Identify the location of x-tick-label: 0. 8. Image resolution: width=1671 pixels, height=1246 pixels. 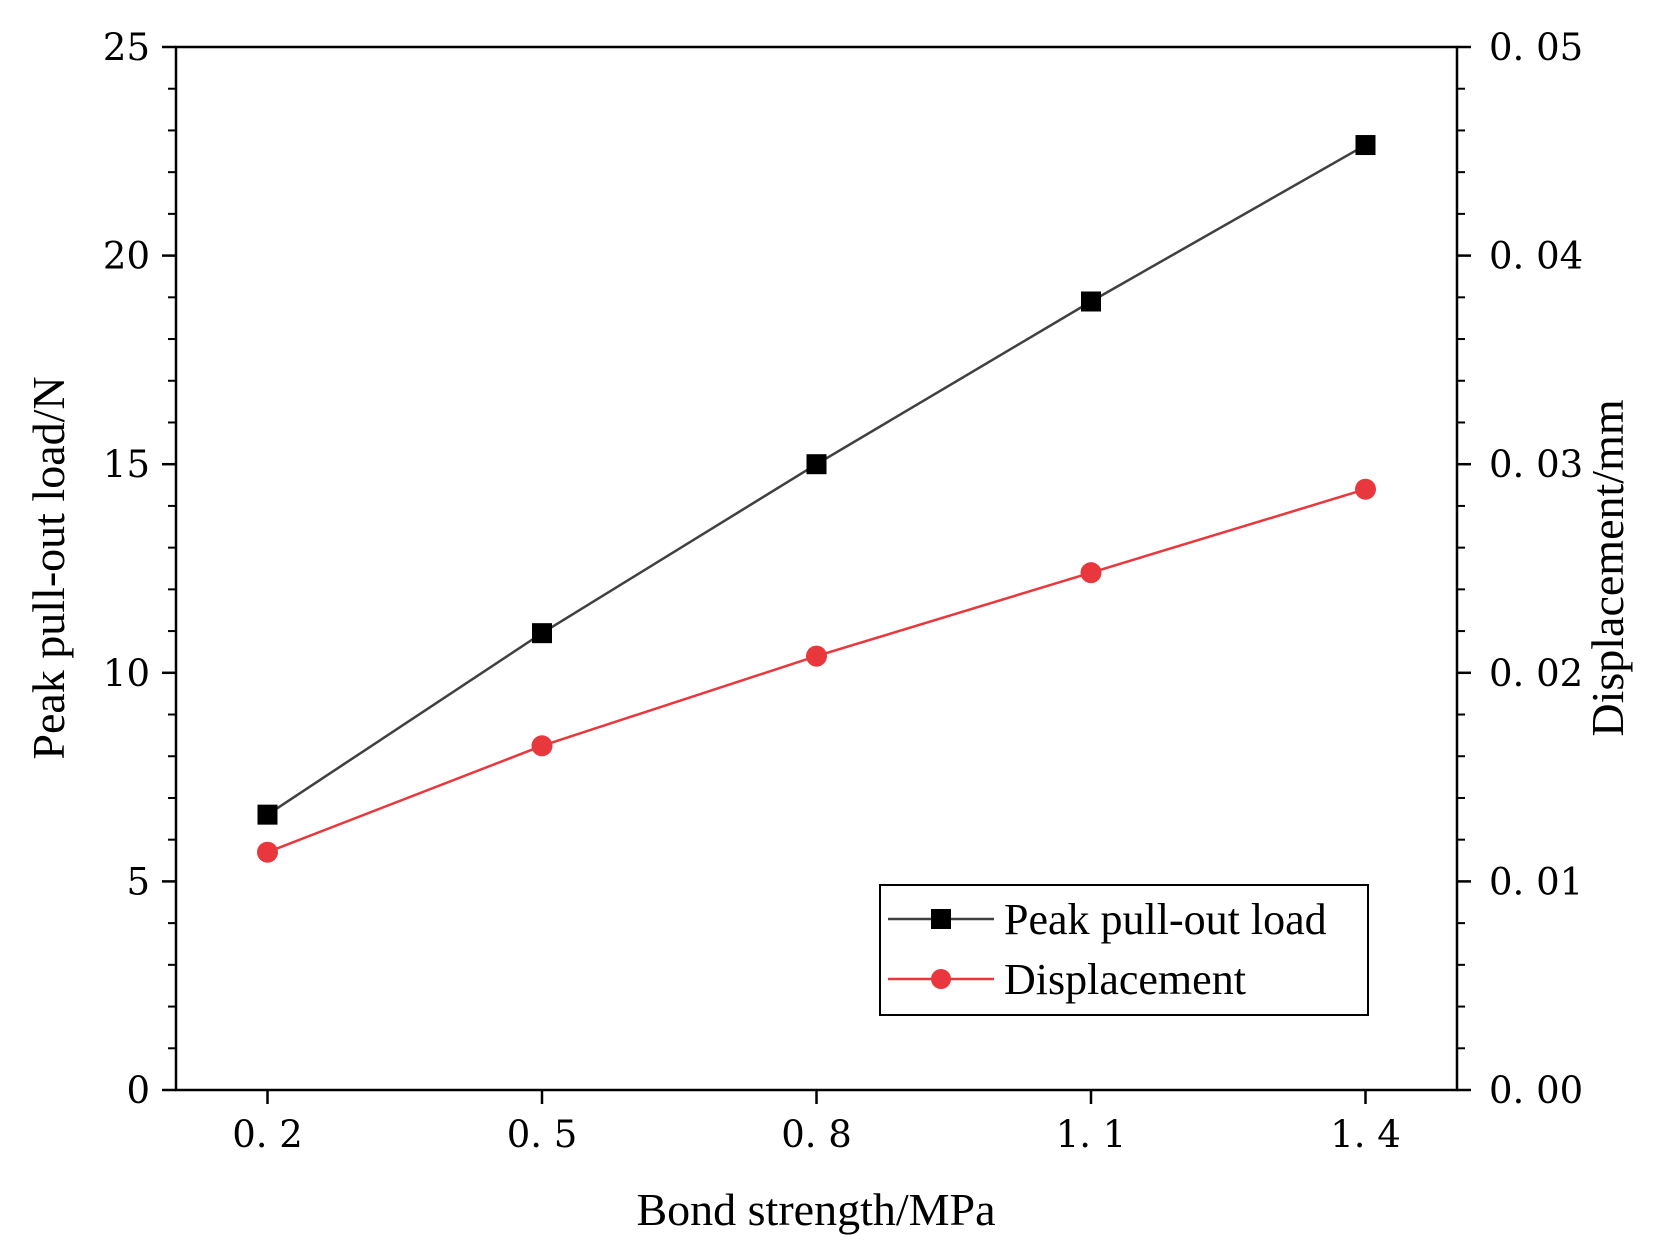
(816, 1134).